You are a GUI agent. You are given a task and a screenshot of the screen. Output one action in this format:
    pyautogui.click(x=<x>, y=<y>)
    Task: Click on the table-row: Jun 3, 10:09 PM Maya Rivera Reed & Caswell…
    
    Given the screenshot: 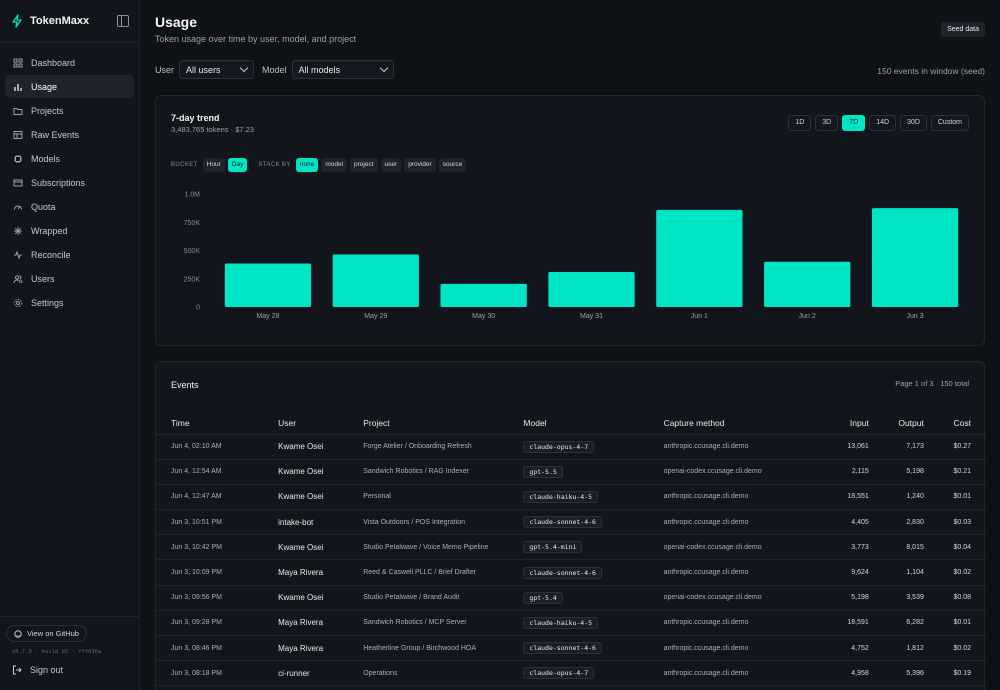 What is the action you would take?
    pyautogui.click(x=571, y=572)
    